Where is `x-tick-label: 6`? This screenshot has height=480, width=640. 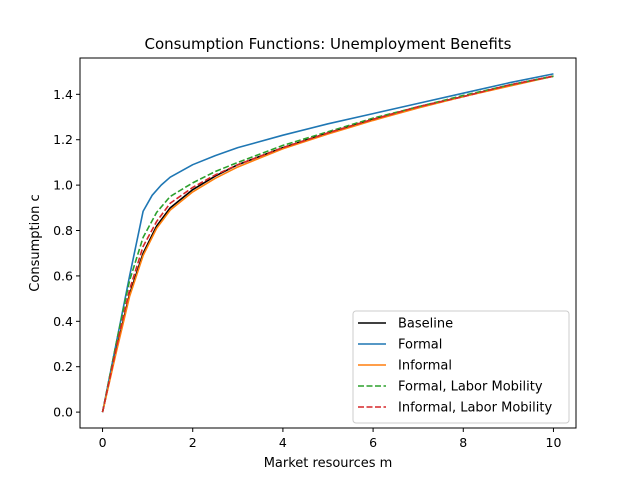
x-tick-label: 6 is located at coordinates (373, 442).